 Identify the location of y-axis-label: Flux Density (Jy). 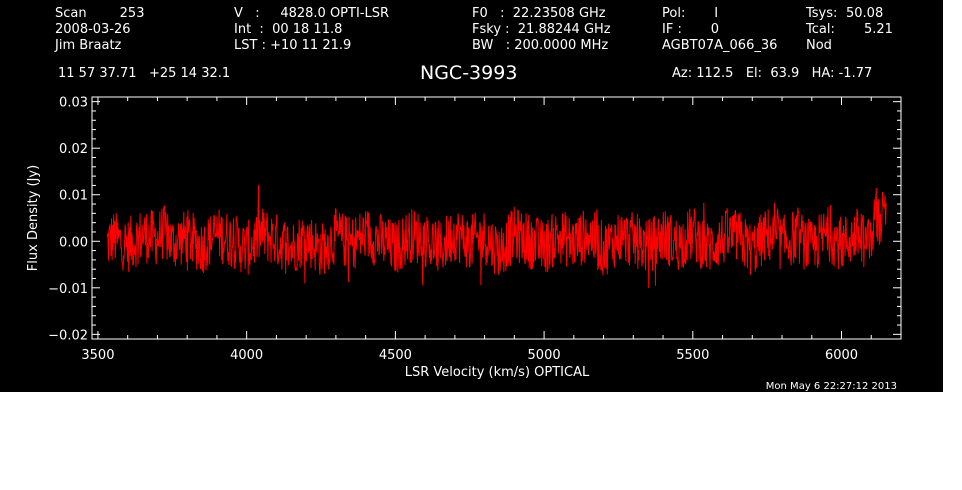
(33, 218).